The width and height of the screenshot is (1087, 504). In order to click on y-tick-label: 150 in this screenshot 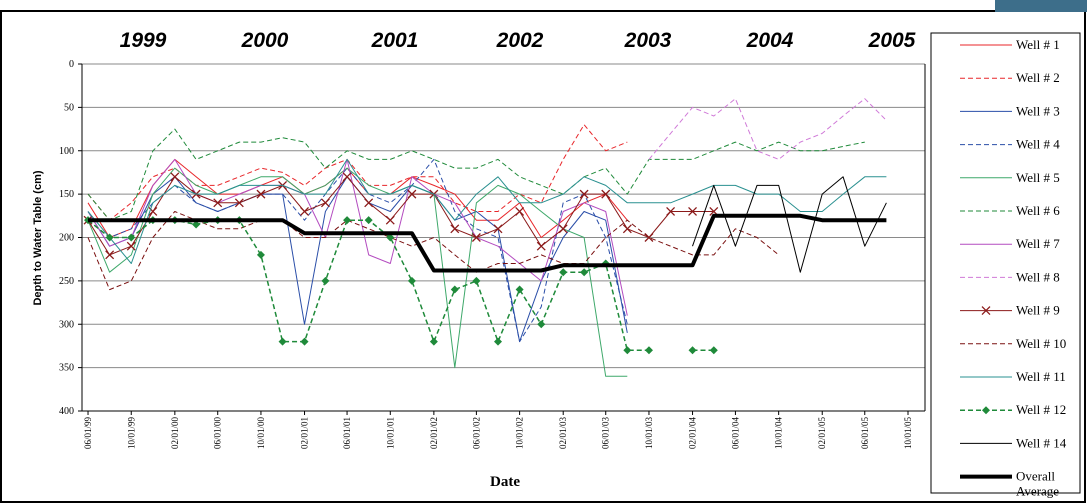, I will do `click(66, 194)`.